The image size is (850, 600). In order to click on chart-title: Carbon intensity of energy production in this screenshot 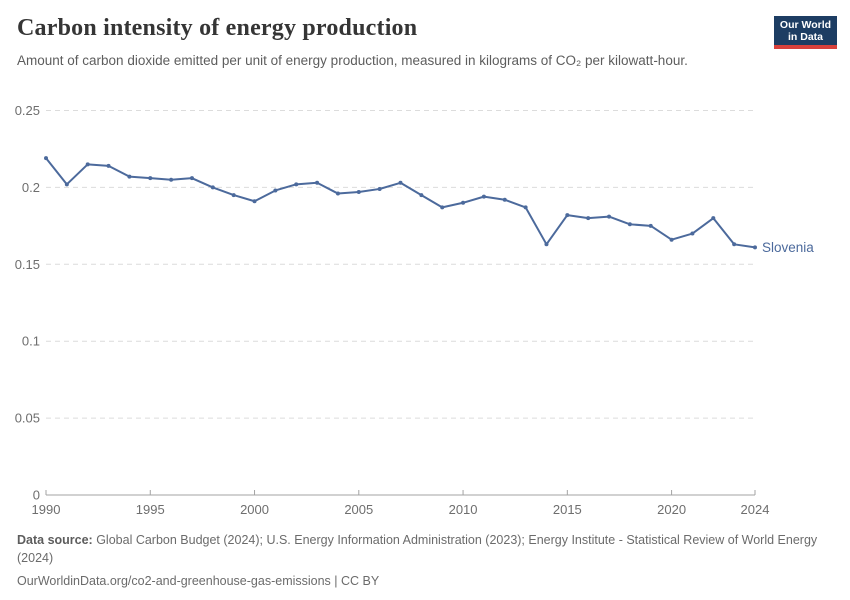, I will do `click(217, 28)`.